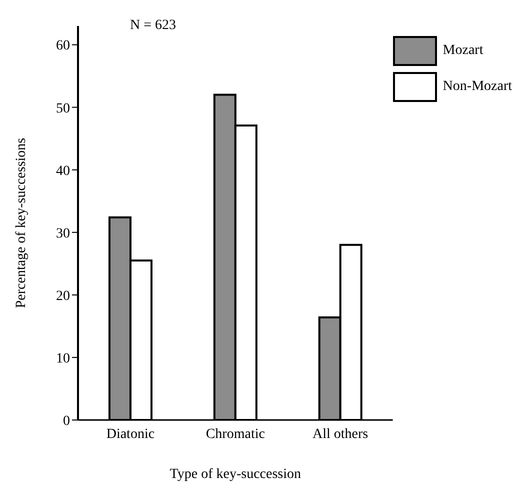 The image size is (524, 498). What do you see at coordinates (153, 26) in the screenshot?
I see `annotation: N = 623` at bounding box center [153, 26].